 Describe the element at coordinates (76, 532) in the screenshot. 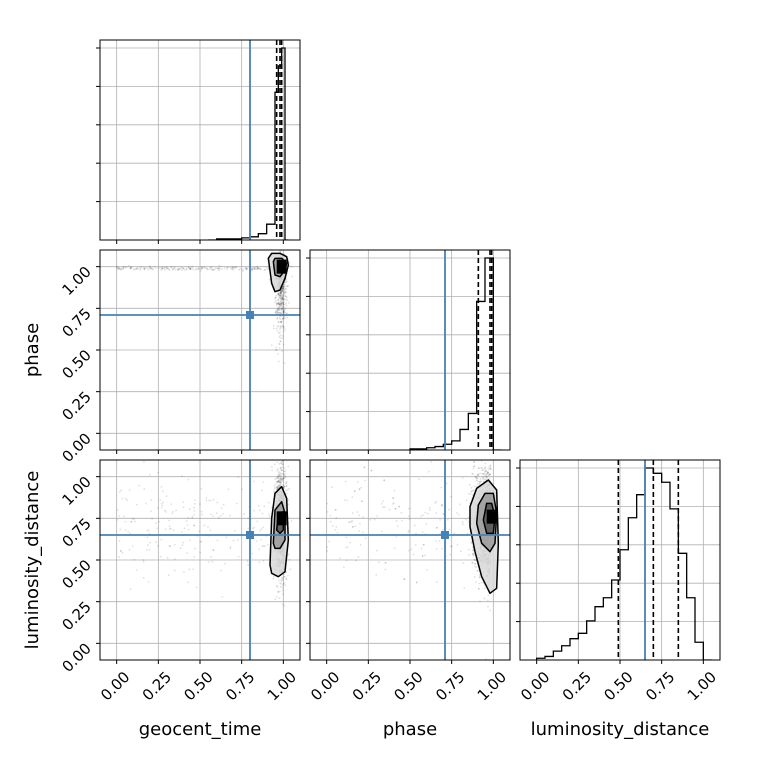

I see `y-tick-label: 0.75` at that location.